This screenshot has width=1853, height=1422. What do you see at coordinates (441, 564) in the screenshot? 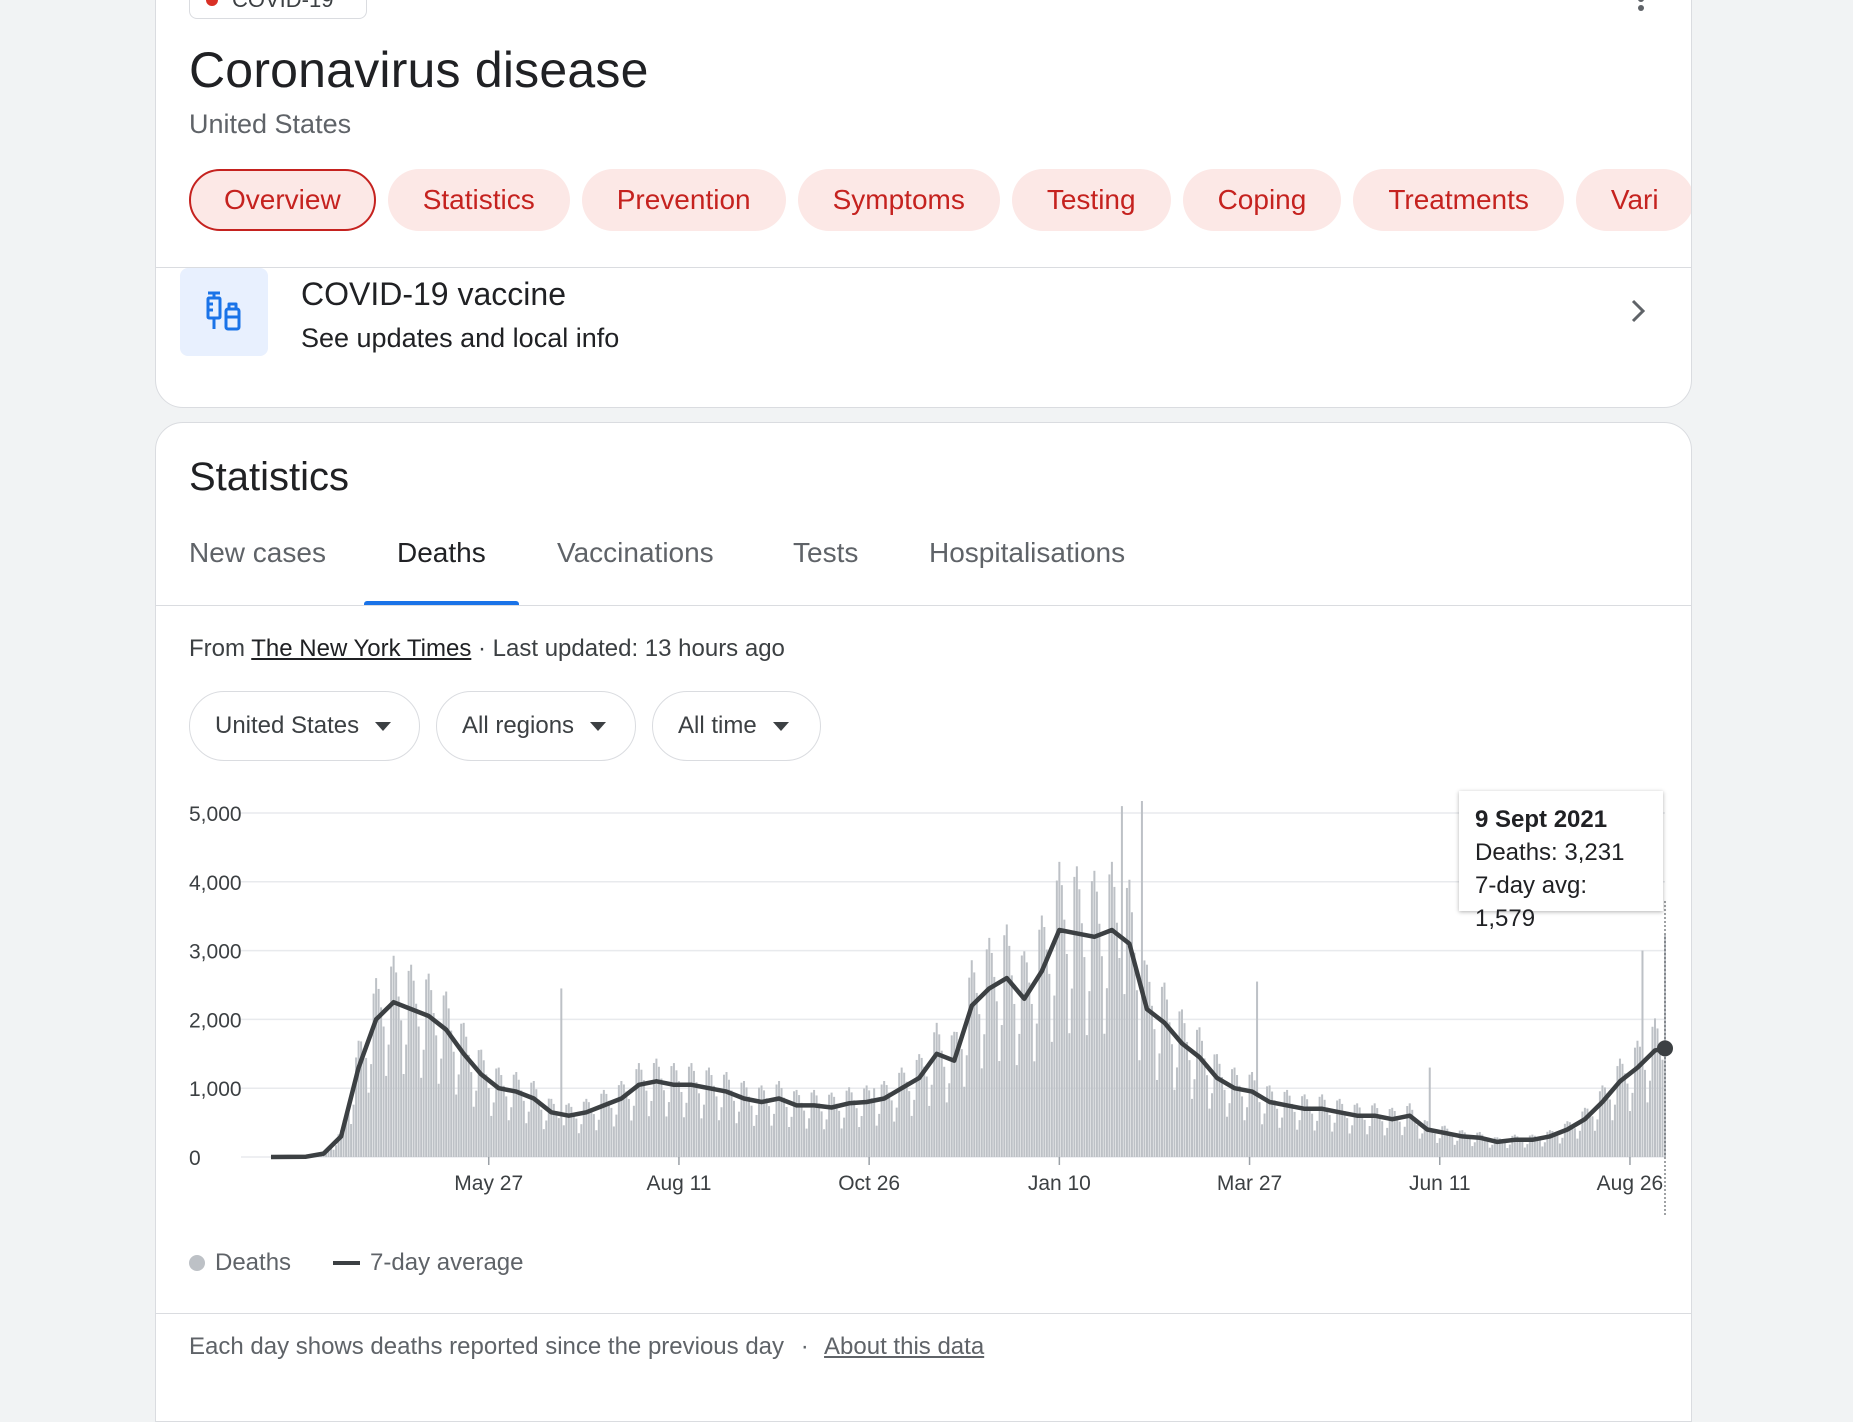
I see `tab-deaths: Deaths` at bounding box center [441, 564].